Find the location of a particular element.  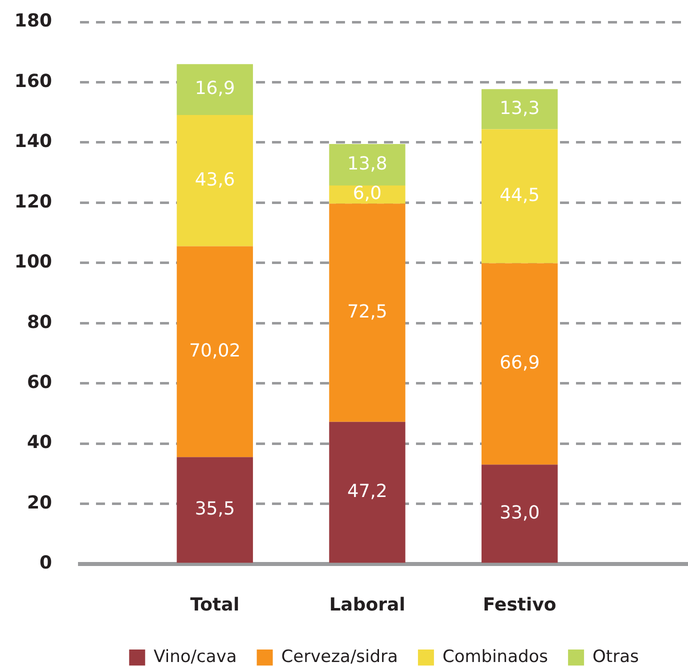

data-label: 35,5 is located at coordinates (214, 509).